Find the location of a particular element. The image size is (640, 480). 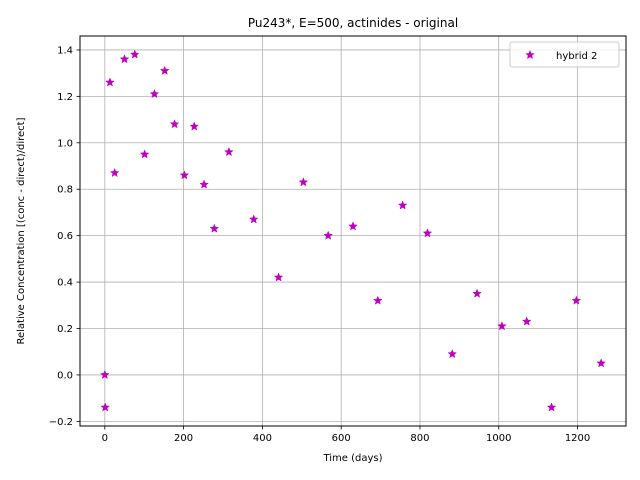

x-tick-label: 600 is located at coordinates (341, 438).